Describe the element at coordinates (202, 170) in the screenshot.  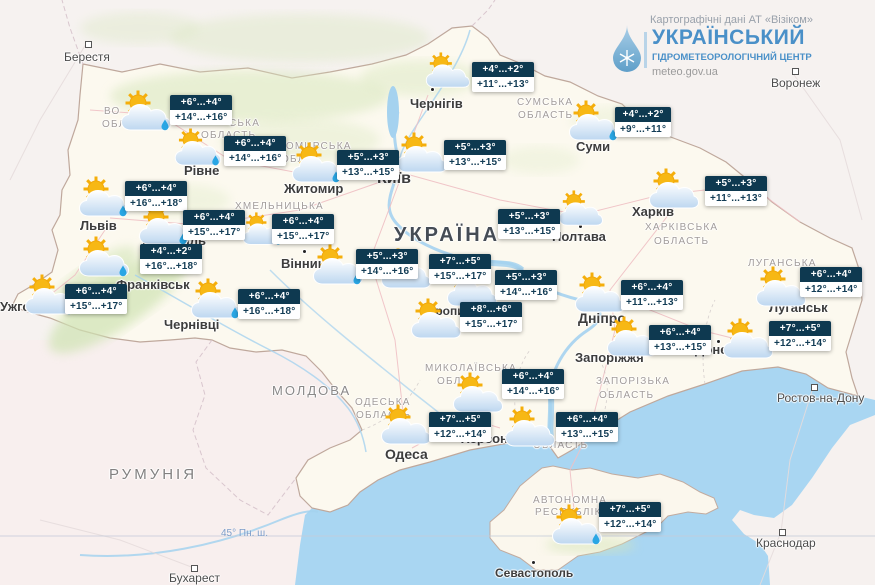
I see `city-label-rivne: Рівне` at that location.